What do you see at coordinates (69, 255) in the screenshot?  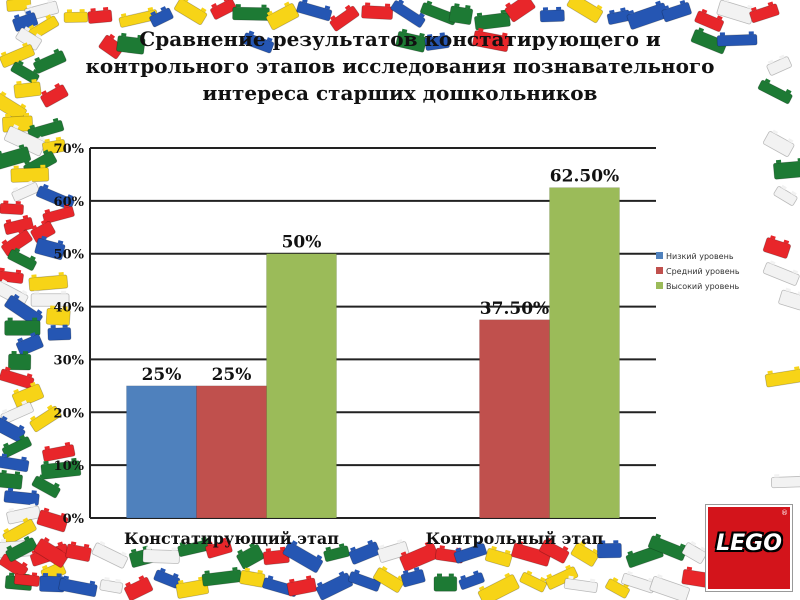 I see `y-tick-label: 50%` at bounding box center [69, 255].